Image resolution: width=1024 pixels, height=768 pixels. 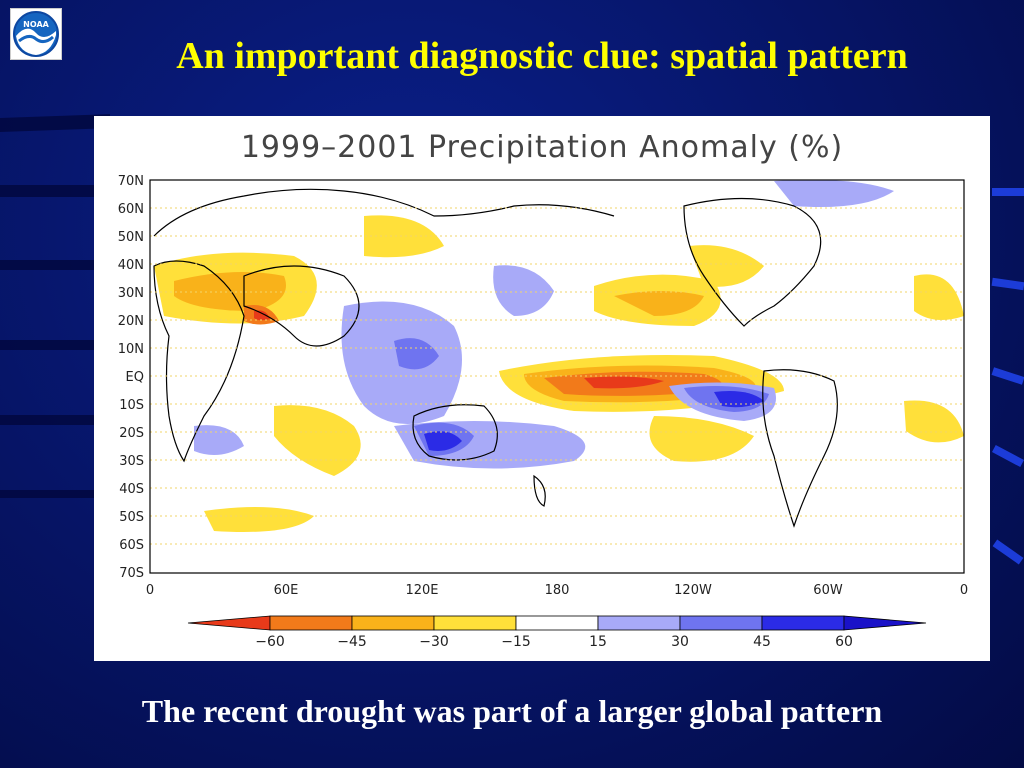 I want to click on noaa-emblem-icon: NOAA, so click(x=36, y=34).